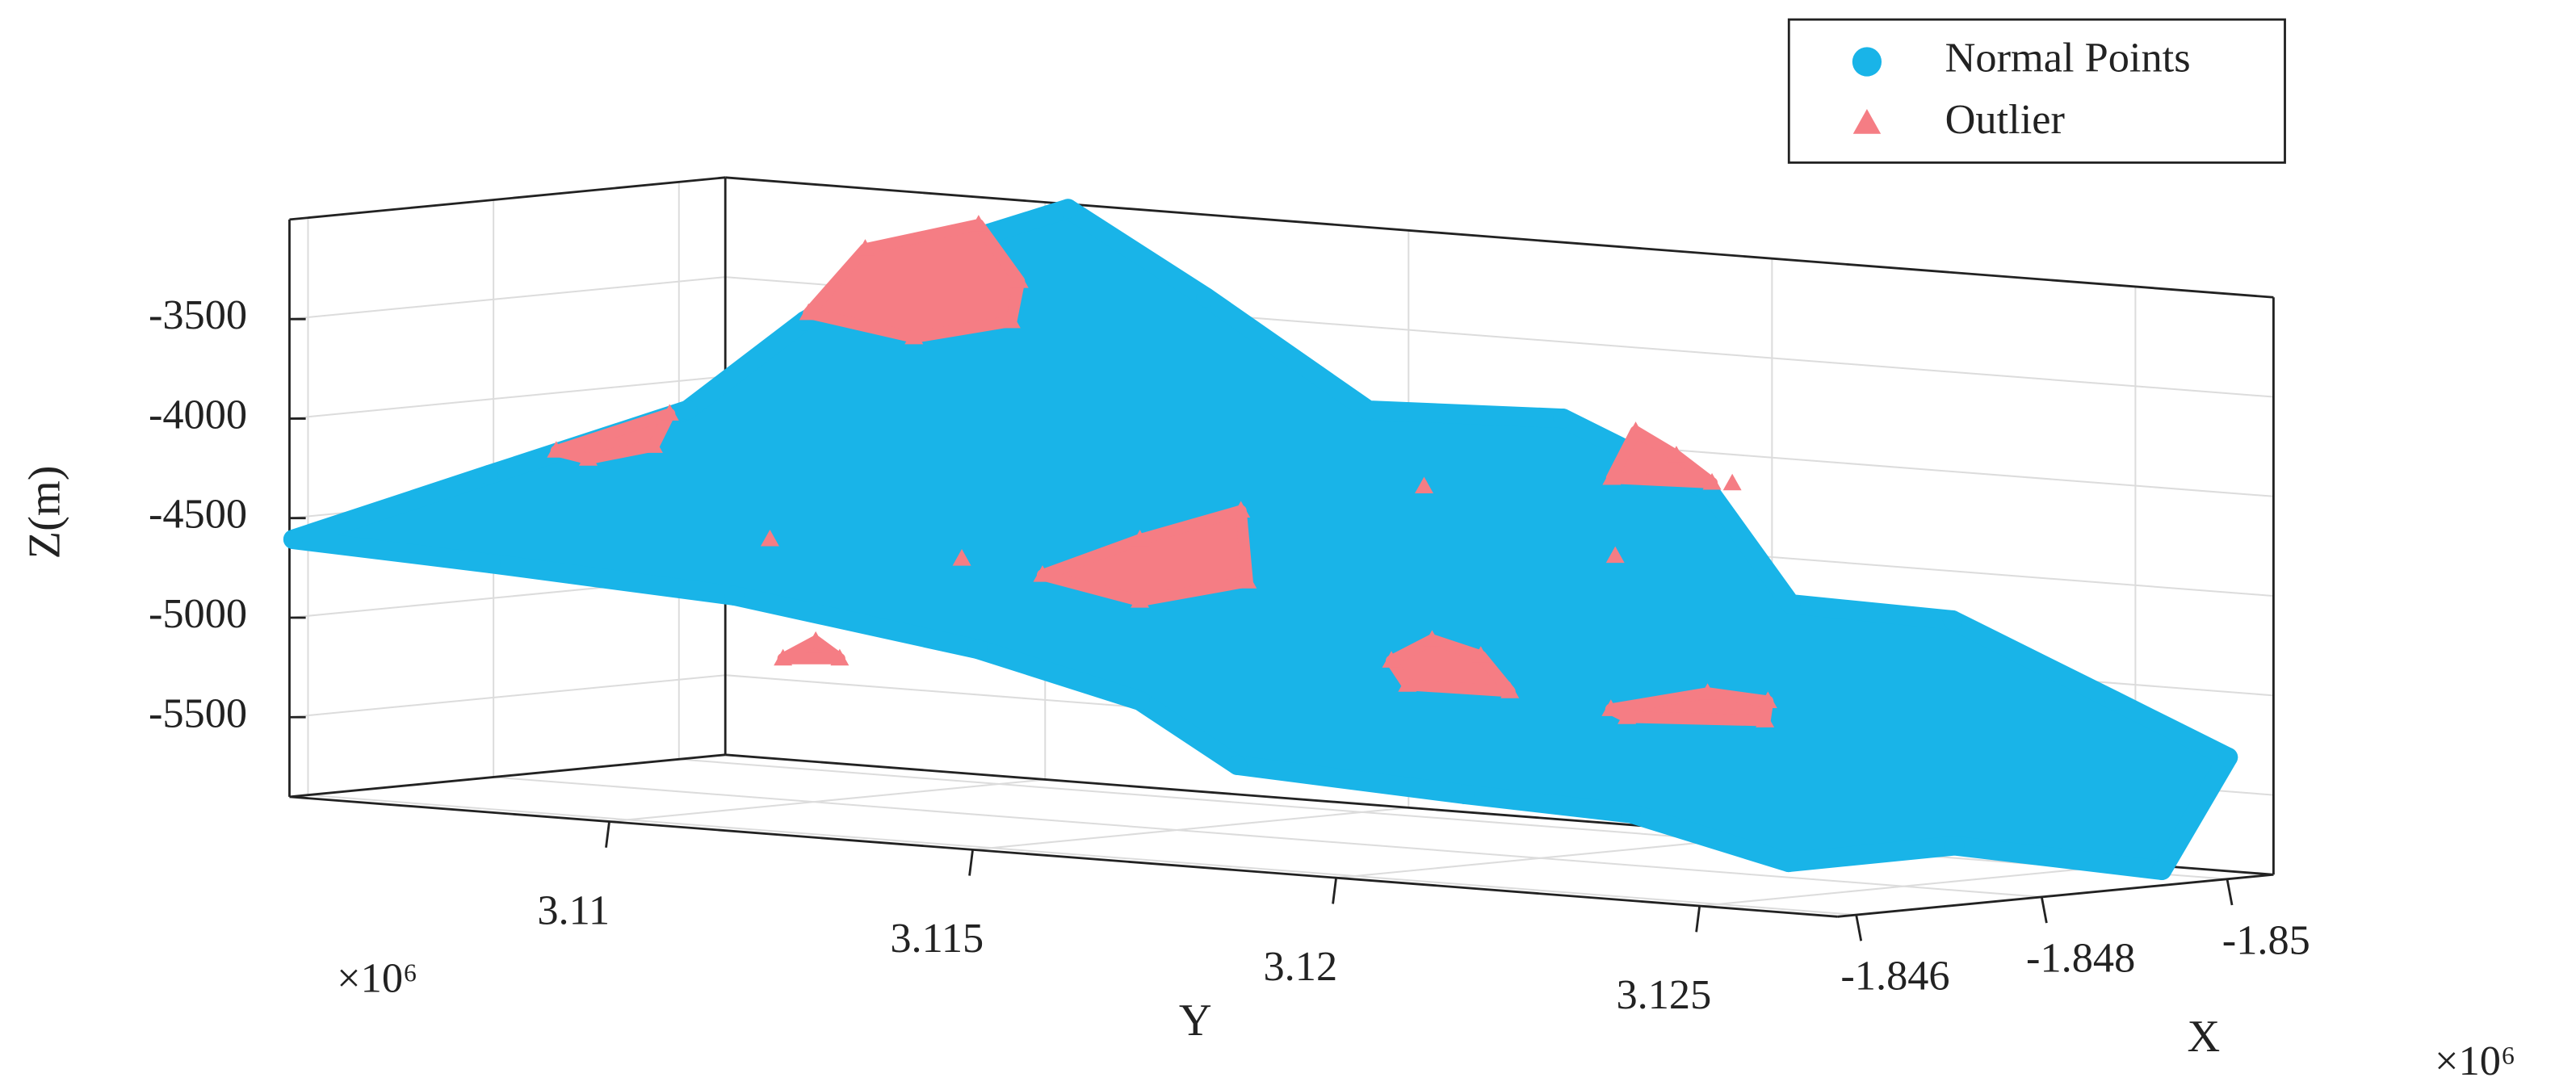  What do you see at coordinates (198, 713) in the screenshot?
I see `z-tick-label: -5500` at bounding box center [198, 713].